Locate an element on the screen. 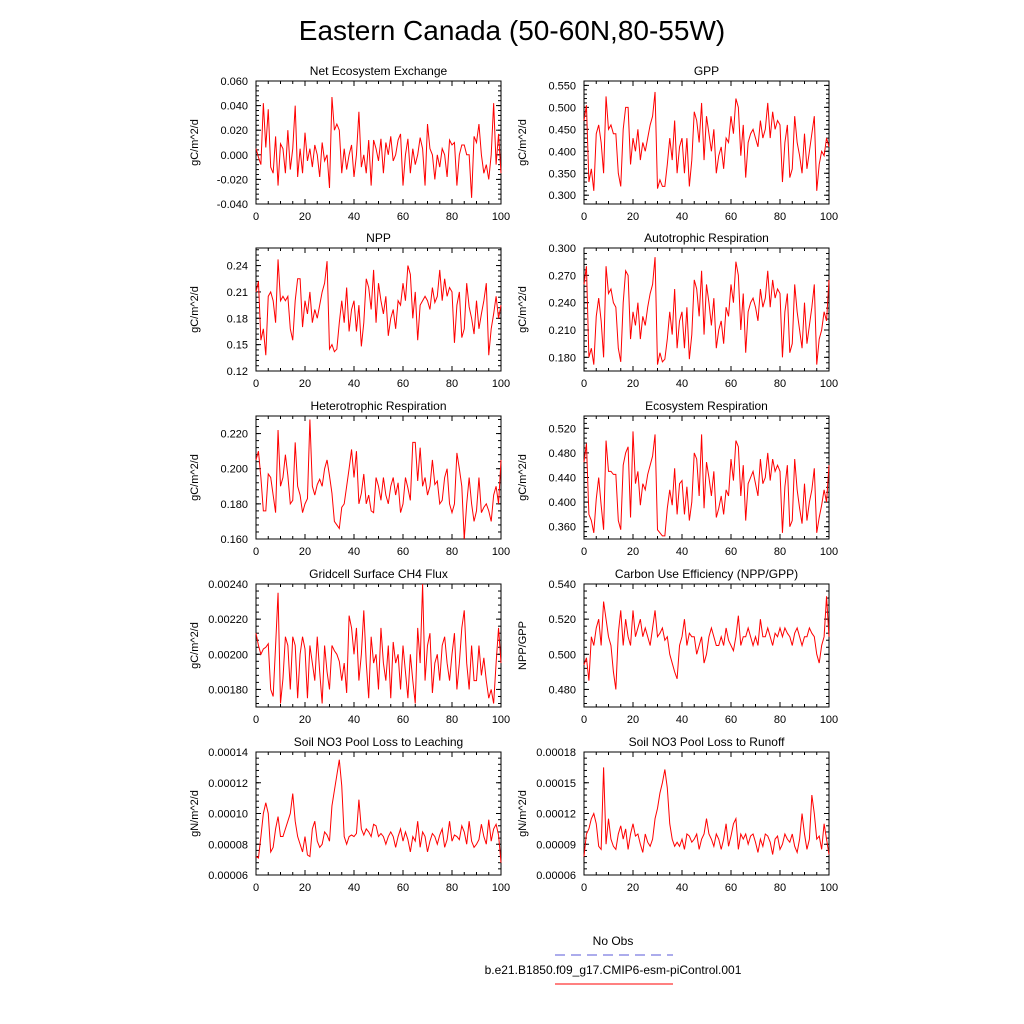 The height and width of the screenshot is (1024, 1024). panel-title: Heterotrophic Respiration is located at coordinates (378, 406).